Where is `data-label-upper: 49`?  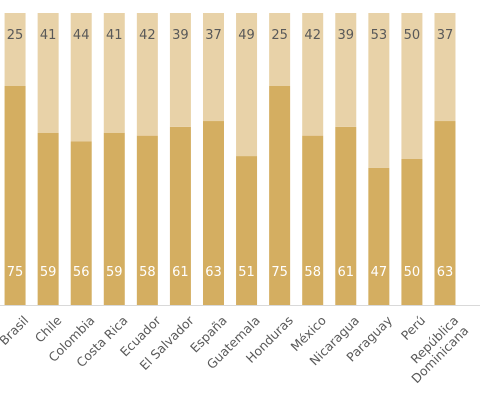
data-label-upper: 49 is located at coordinates (246, 35).